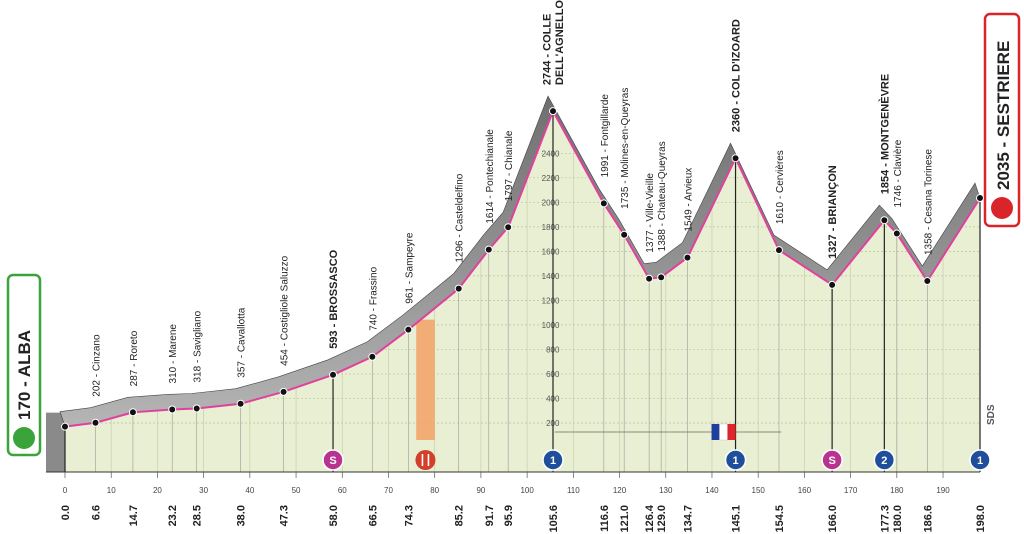  What do you see at coordinates (409, 268) in the screenshot?
I see `place-label: 961 - Sampeyre` at bounding box center [409, 268].